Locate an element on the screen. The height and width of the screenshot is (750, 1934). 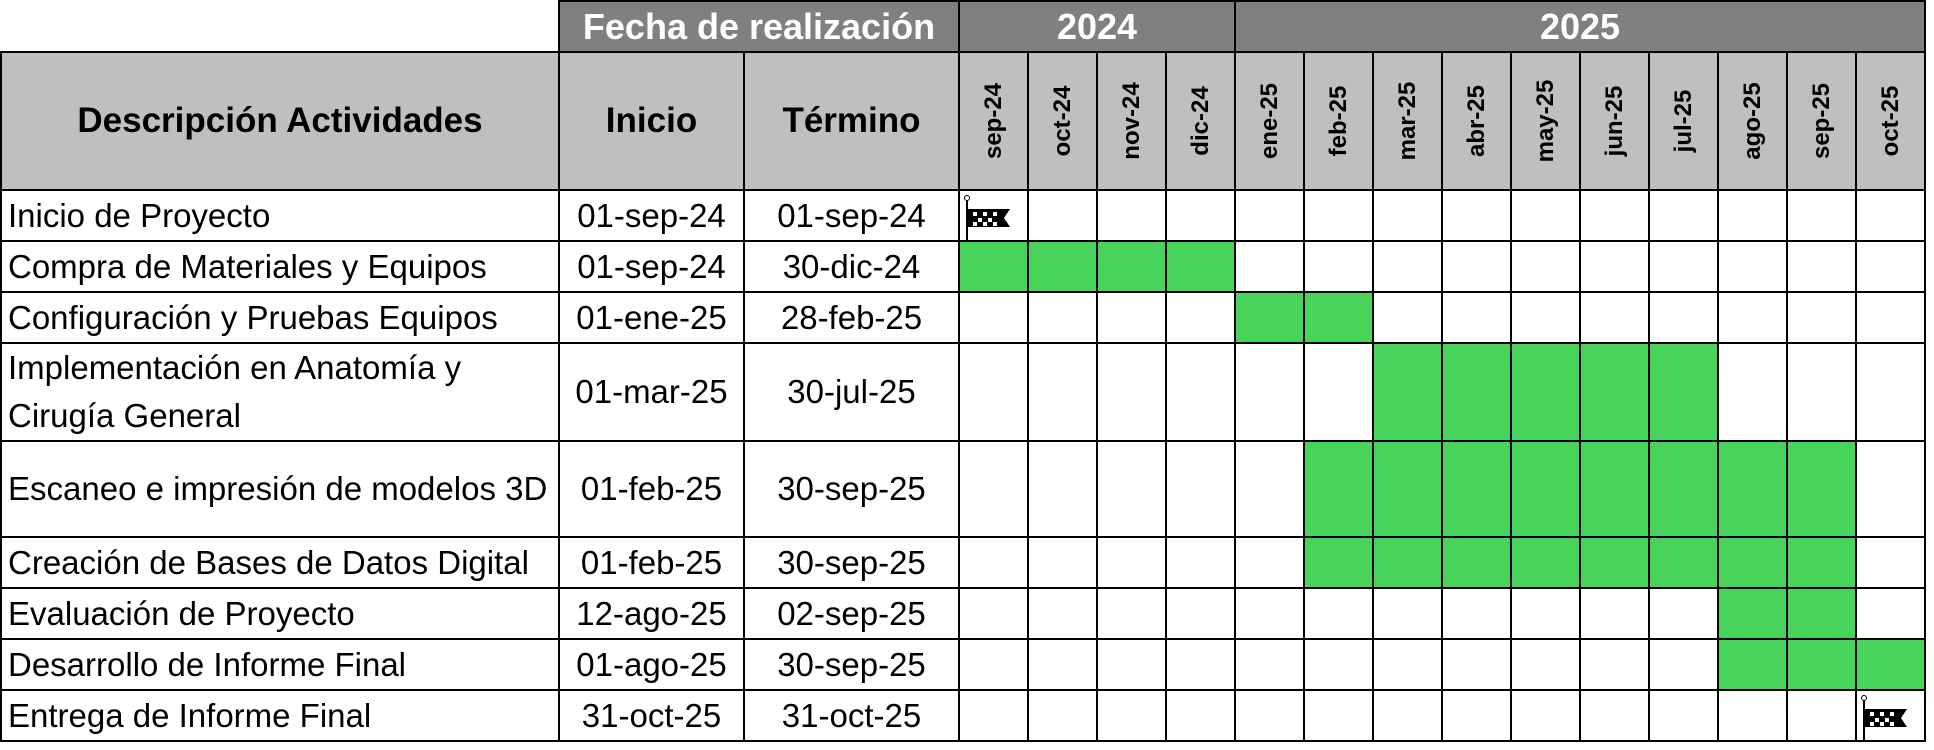
month-header-jul-25: jul-25 is located at coordinates (1683, 121).